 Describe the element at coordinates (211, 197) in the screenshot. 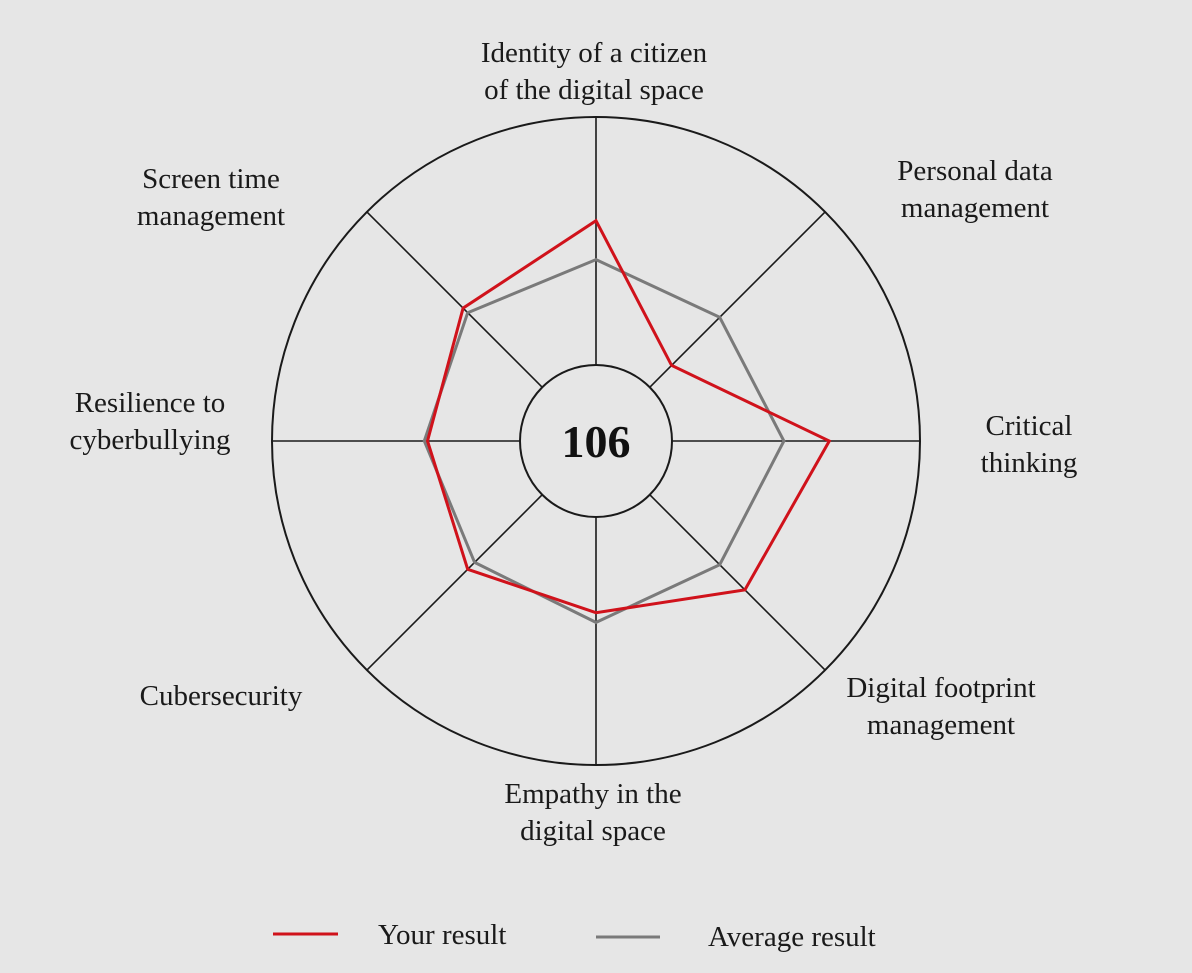

I see `axis-label-7: Screen time management` at that location.